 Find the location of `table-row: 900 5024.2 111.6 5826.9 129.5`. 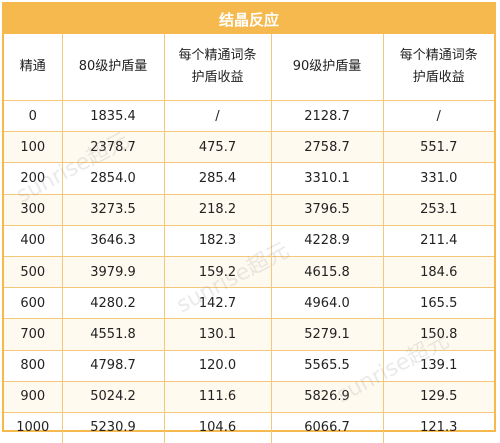

table-row: 900 5024.2 111.6 5826.9 129.5 is located at coordinates (249, 397).